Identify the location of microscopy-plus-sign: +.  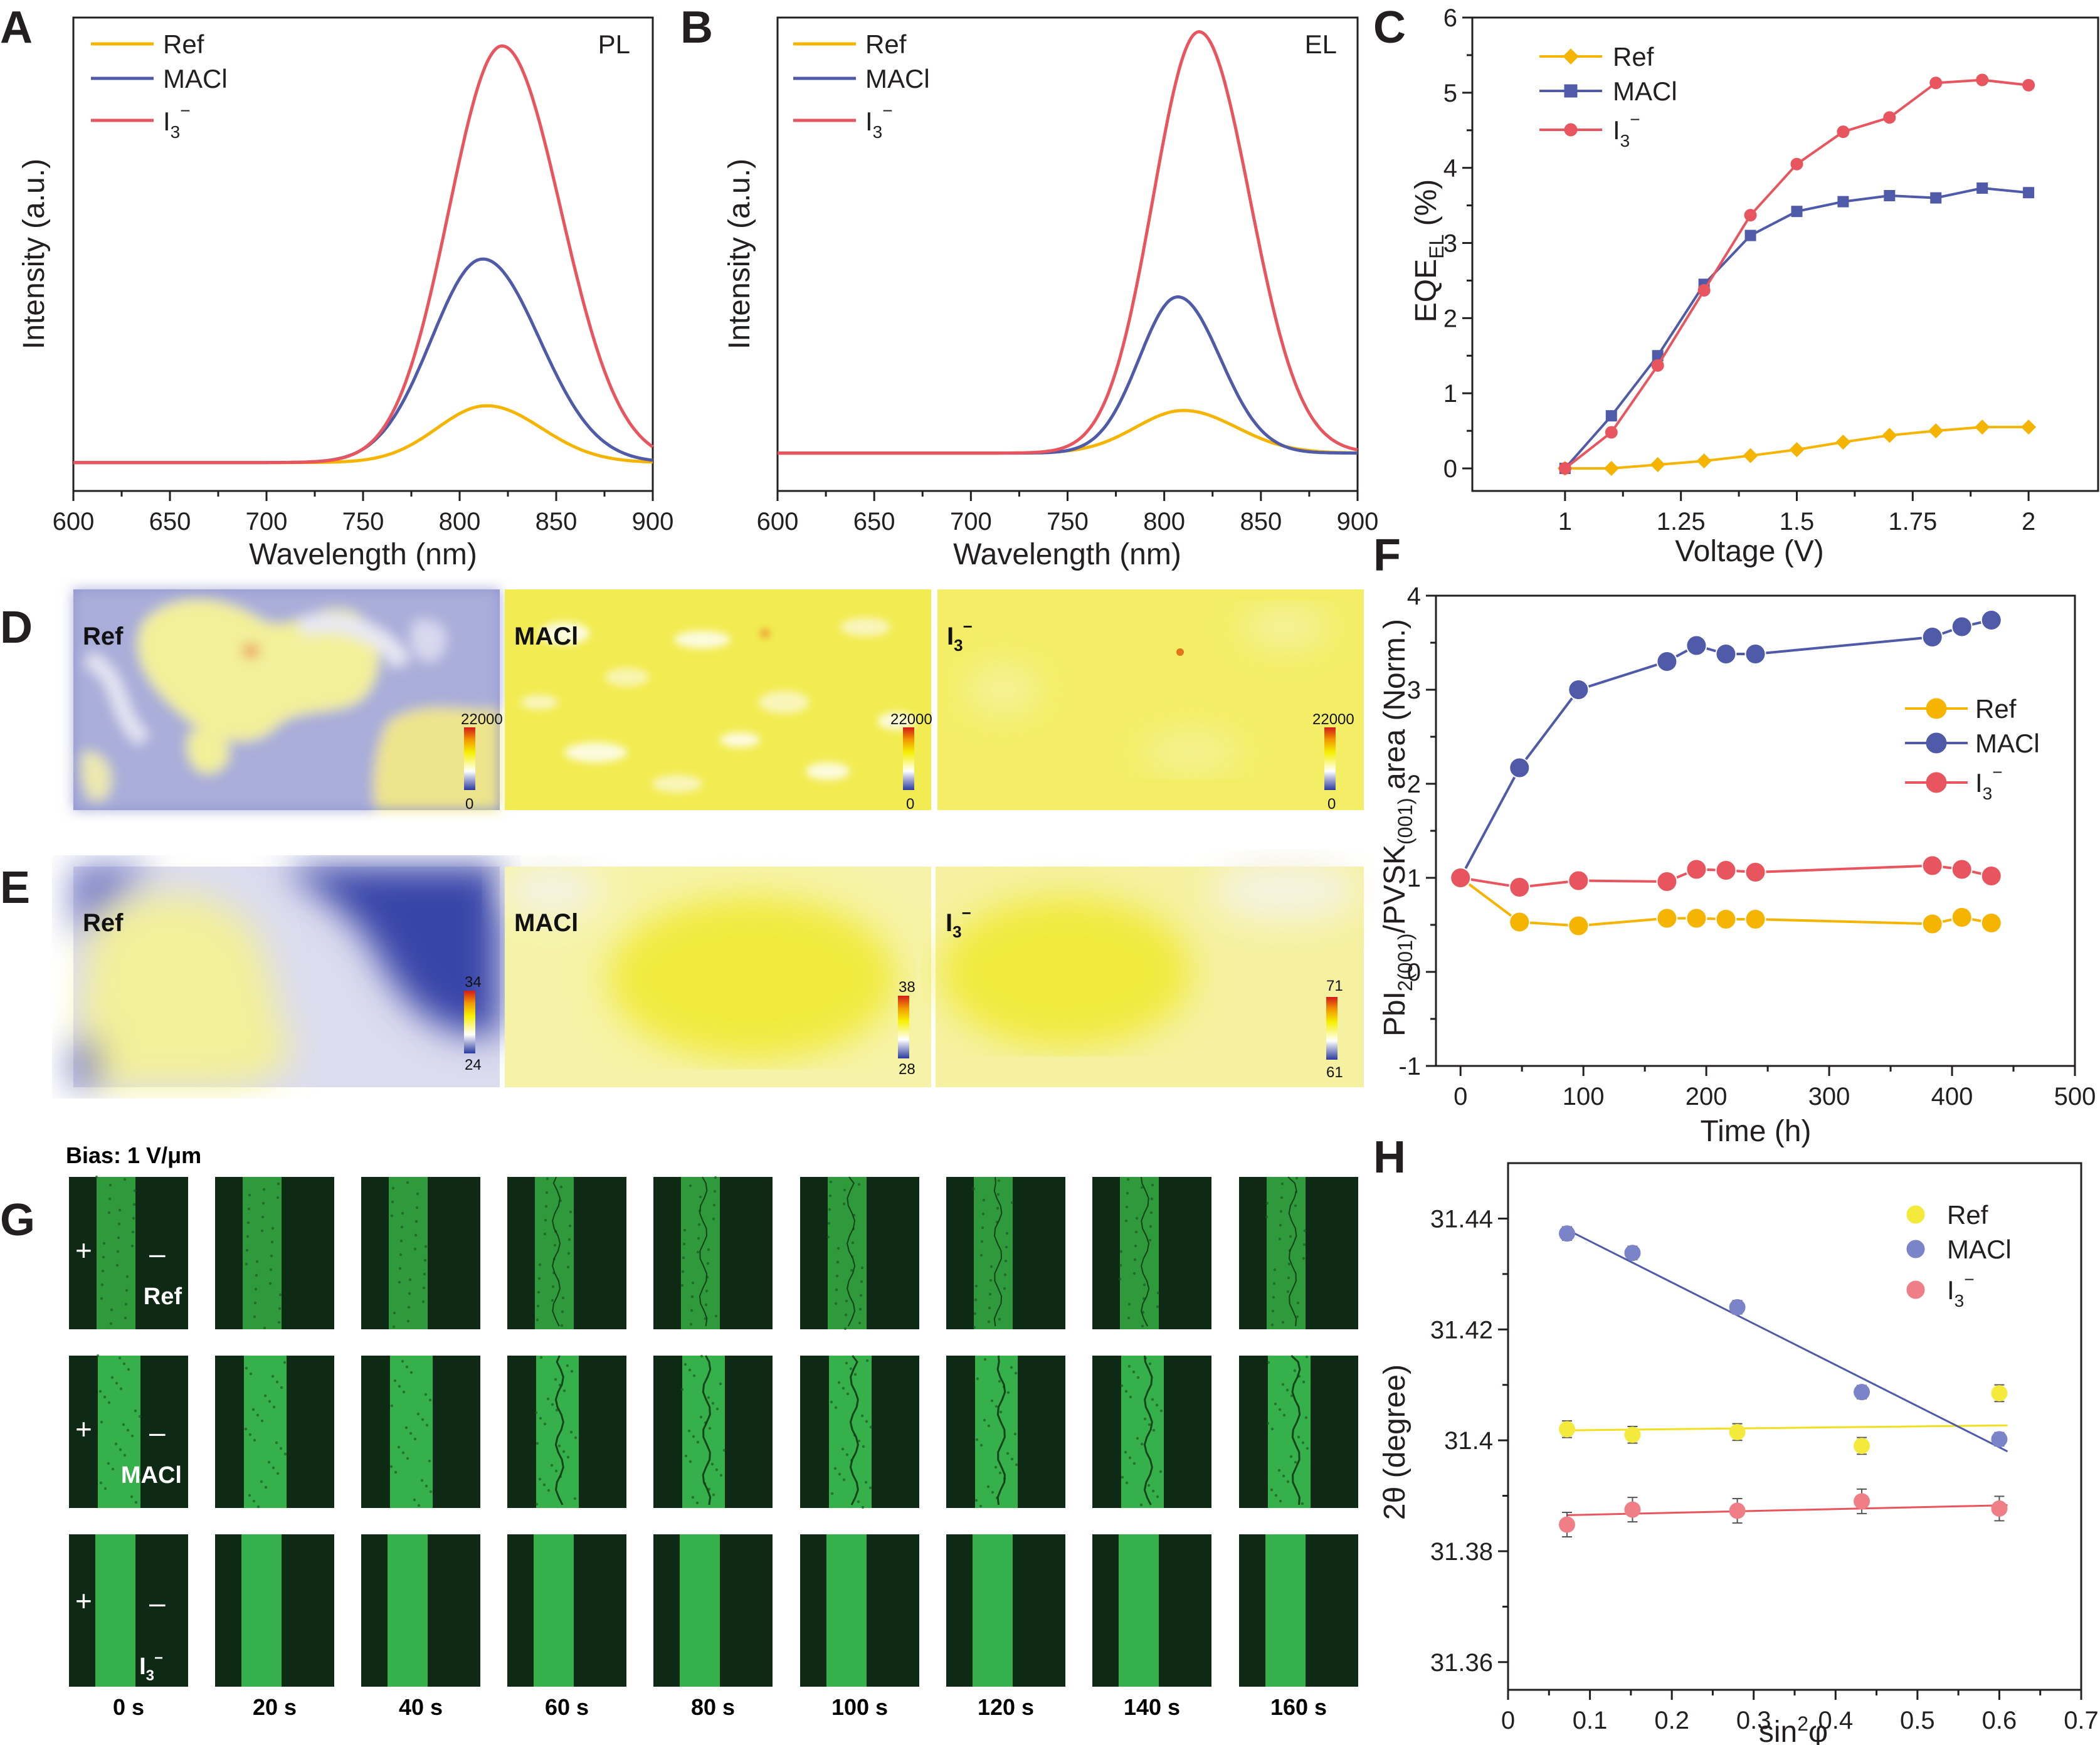
(83, 1429).